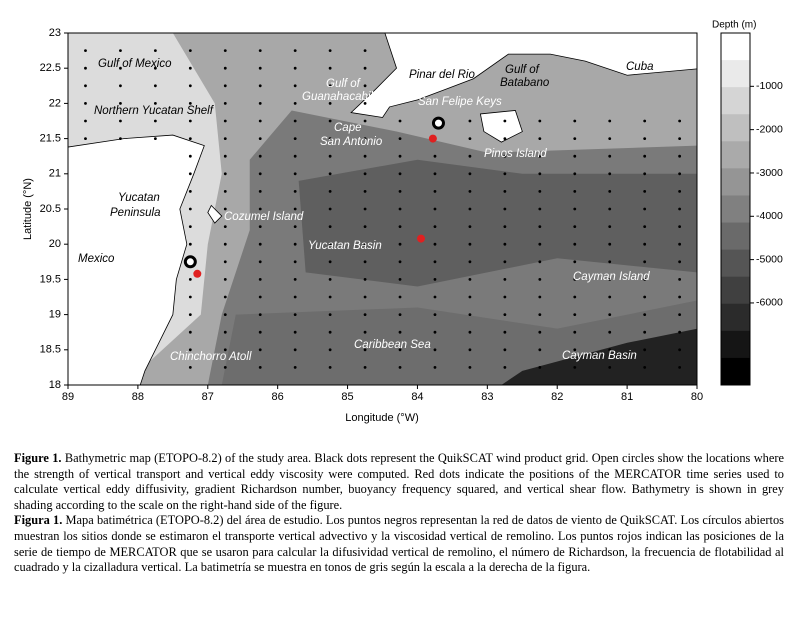  Describe the element at coordinates (138, 397) in the screenshot. I see `x-tick-label: 88` at that location.